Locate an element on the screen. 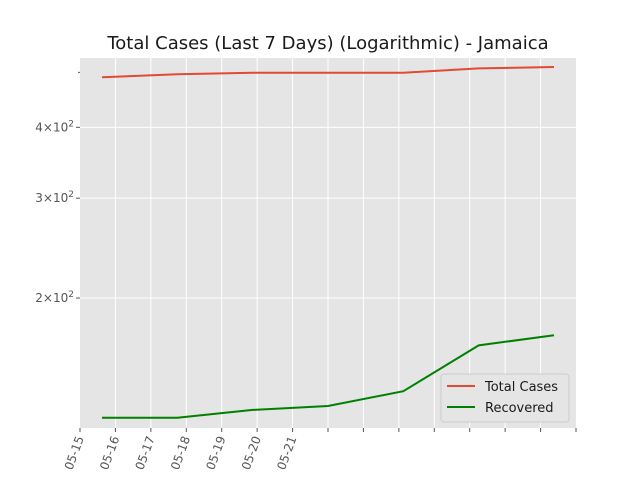 The height and width of the screenshot is (480, 640). legend-label-recovered: Recovered is located at coordinates (519, 408).